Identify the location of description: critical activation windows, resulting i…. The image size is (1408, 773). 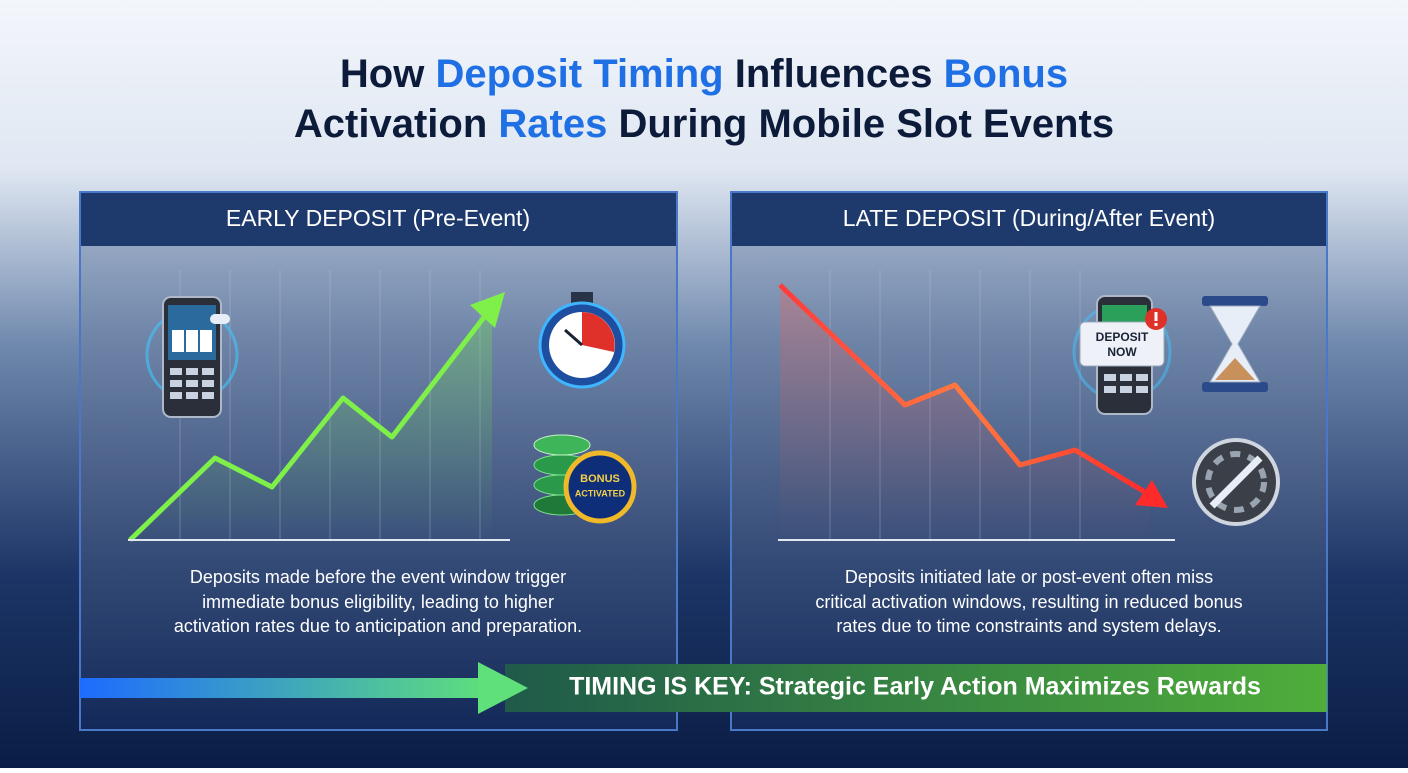
(1028, 602).